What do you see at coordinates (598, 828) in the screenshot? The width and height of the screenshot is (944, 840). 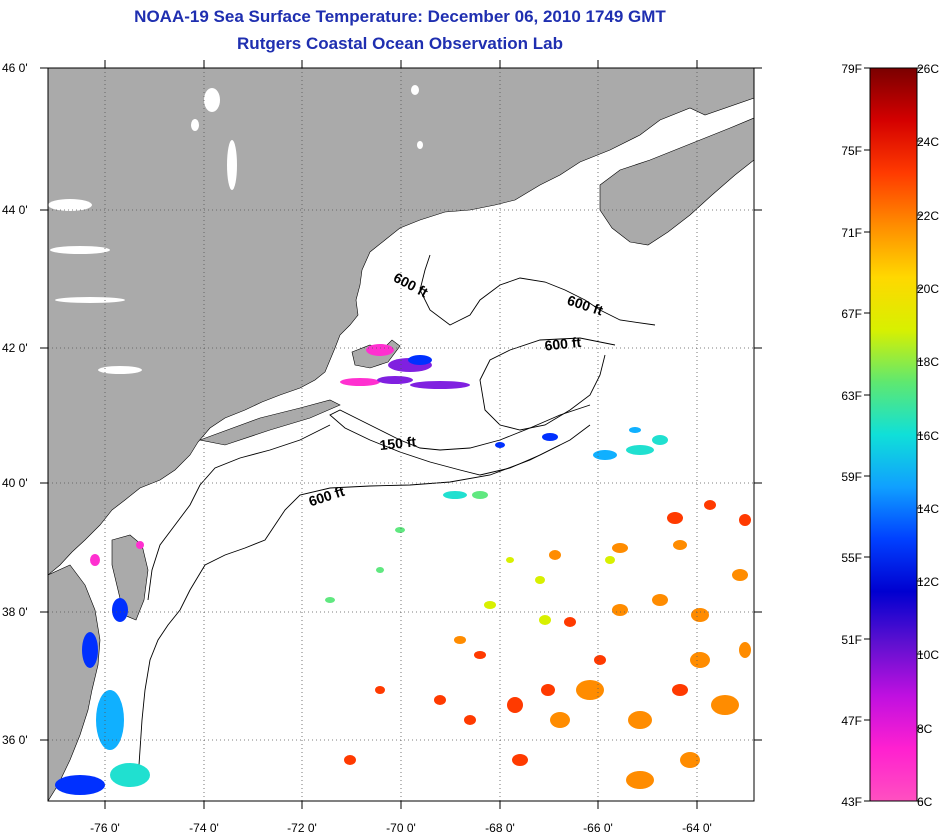 I see `lon-label: -66 0'` at bounding box center [598, 828].